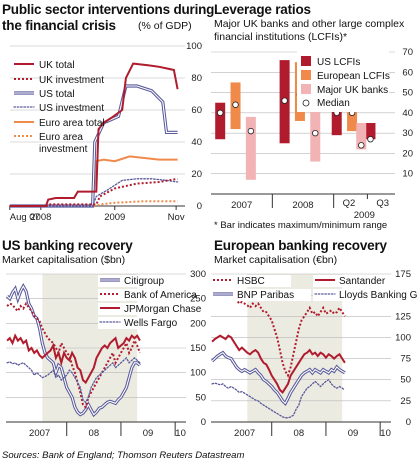 This screenshot has height=465, width=418. I want to click on legend-label-uk-total: UK total, so click(57, 65).